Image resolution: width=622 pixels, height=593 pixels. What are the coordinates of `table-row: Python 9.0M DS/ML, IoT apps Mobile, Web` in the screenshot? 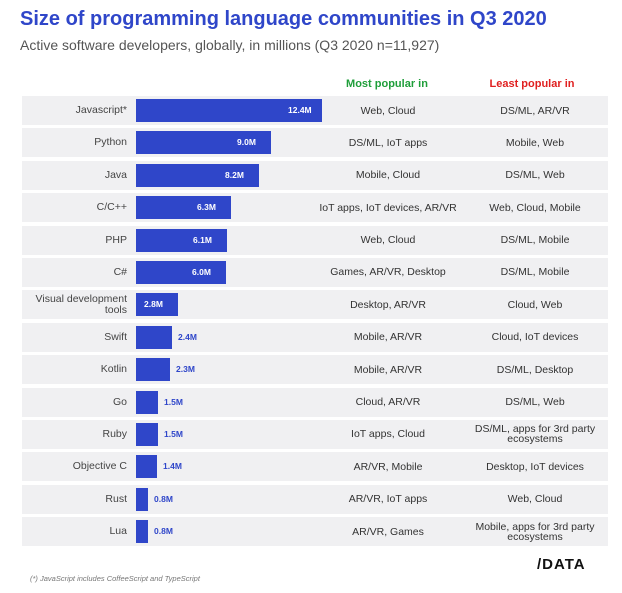 It's located at (315, 143).